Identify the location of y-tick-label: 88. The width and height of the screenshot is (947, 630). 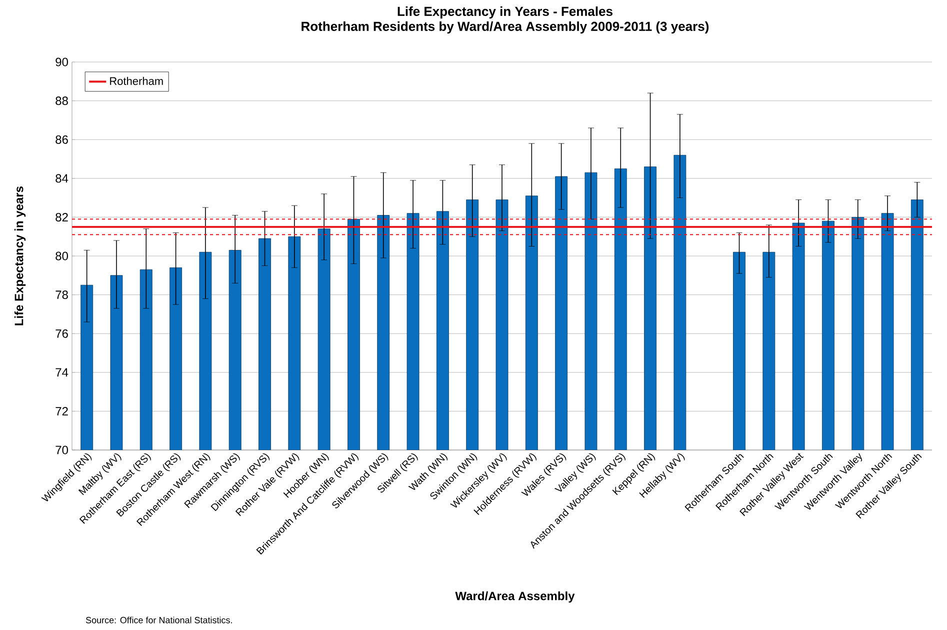
(62, 101).